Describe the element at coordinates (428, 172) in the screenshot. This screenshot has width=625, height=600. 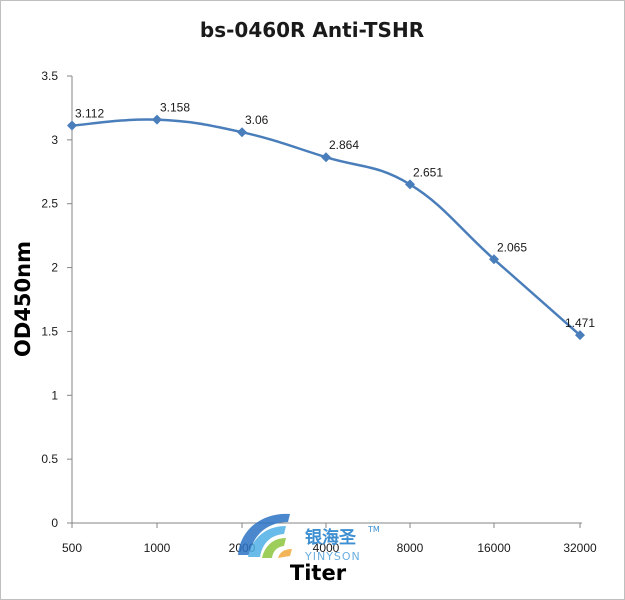
I see `data-label: 2.651` at that location.